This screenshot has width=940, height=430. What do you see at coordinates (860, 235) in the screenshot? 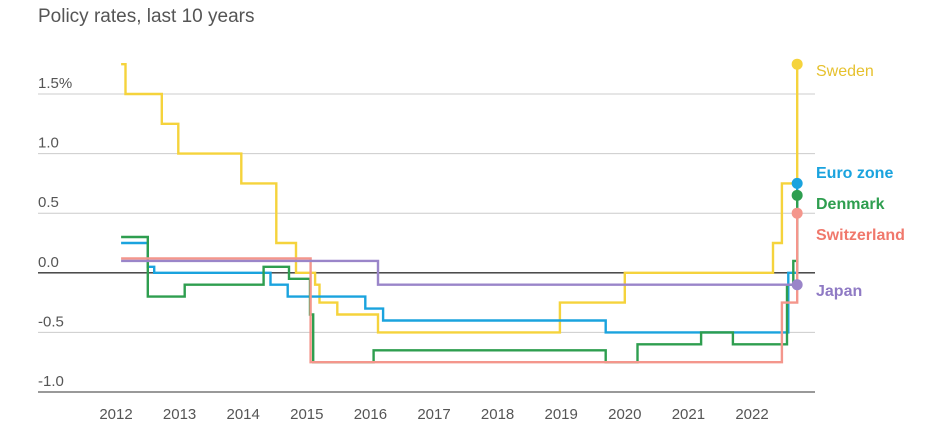
I see `series-label-switzerland: Switzerland` at bounding box center [860, 235].